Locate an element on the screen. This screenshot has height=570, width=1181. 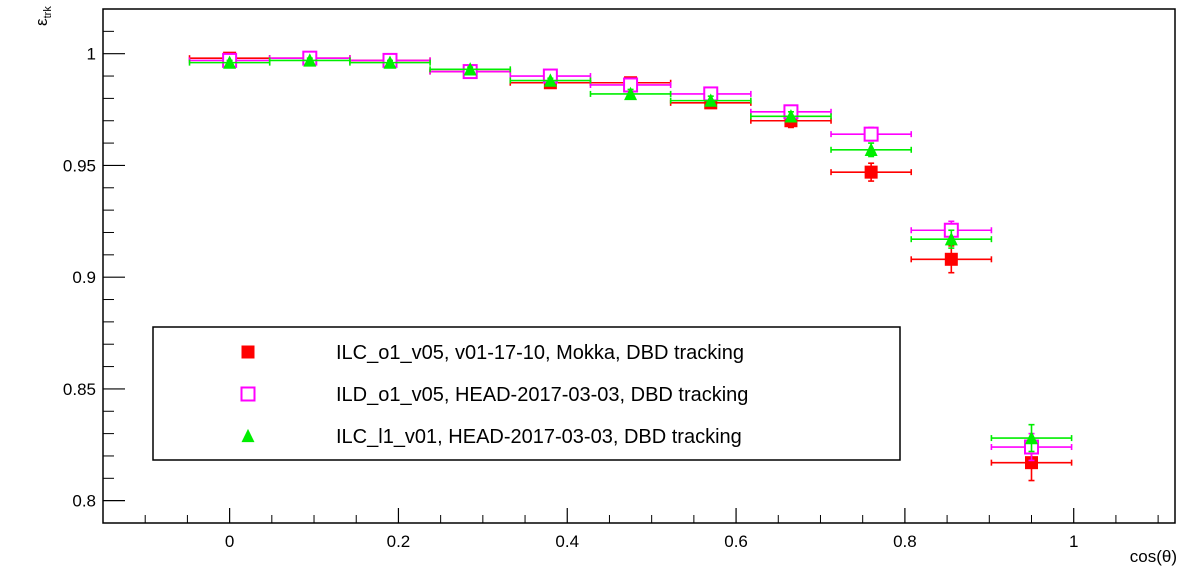
x-tick-label: 0.2 is located at coordinates (399, 541).